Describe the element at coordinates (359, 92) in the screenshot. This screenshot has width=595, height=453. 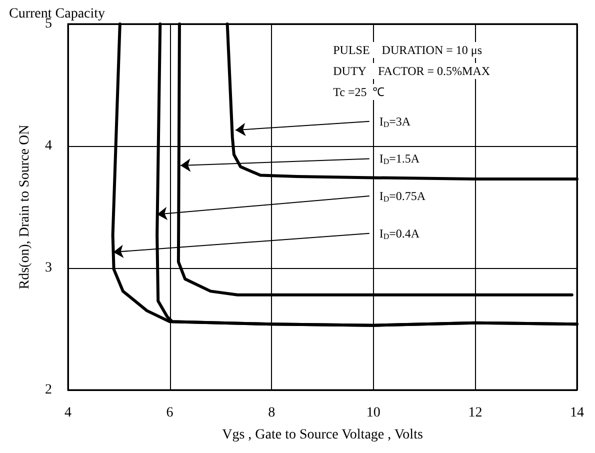
I see `annotation: Tc =25 ℃` at that location.